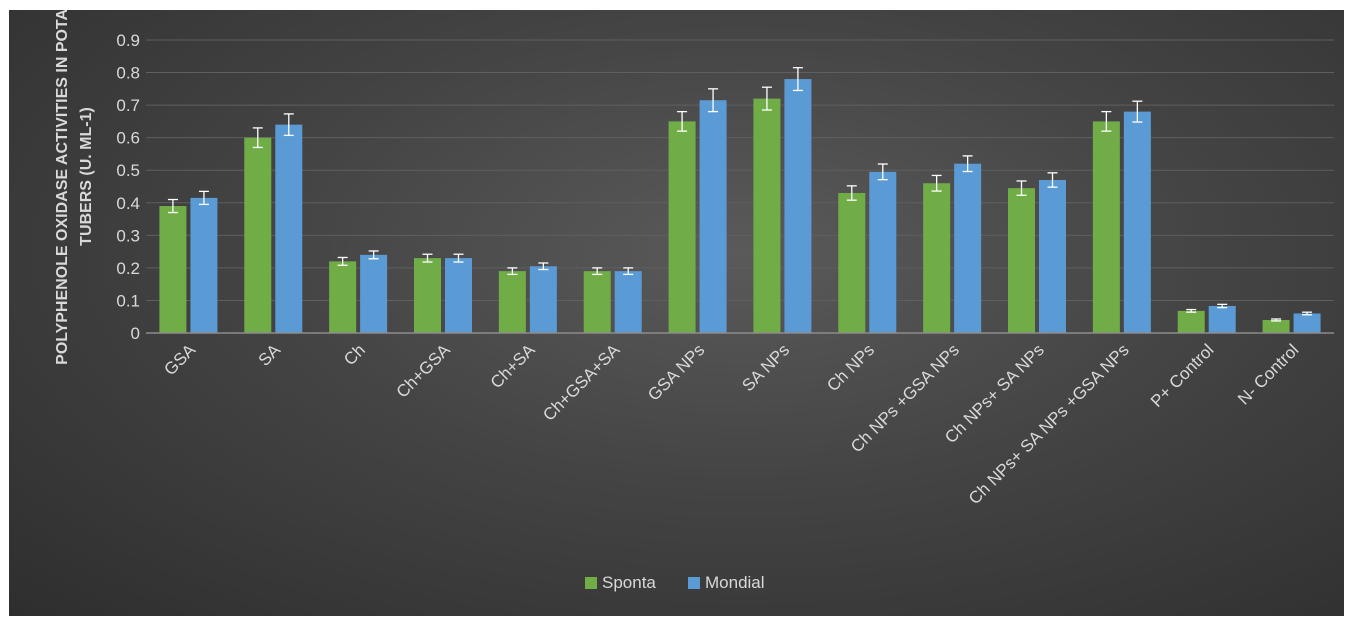 The height and width of the screenshot is (621, 1352). What do you see at coordinates (128, 73) in the screenshot?
I see `y-tick-label: 0.8` at bounding box center [128, 73].